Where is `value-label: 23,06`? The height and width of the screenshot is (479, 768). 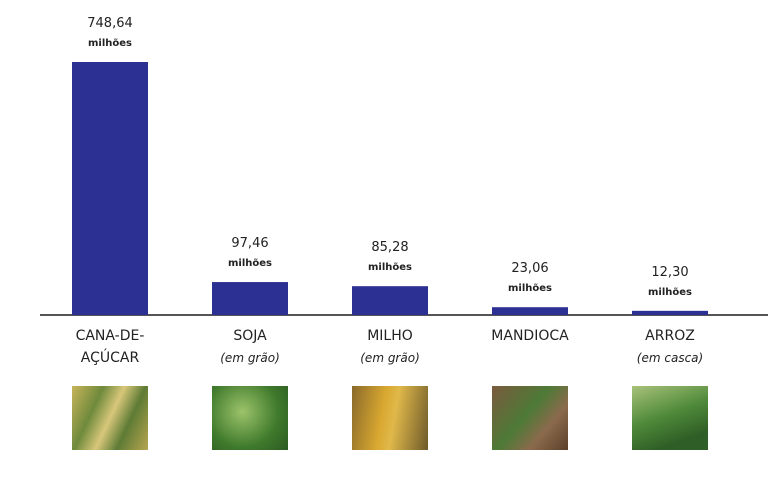
value-label: 23,06 is located at coordinates (530, 269).